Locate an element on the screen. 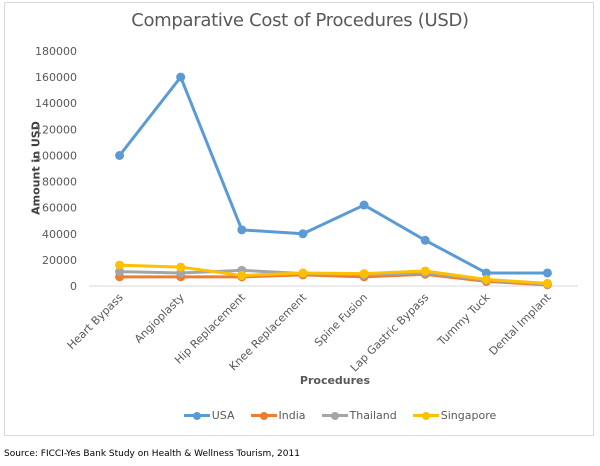 This screenshot has width=600, height=466. legend: USA India Thailand Singapore is located at coordinates (300, 415).